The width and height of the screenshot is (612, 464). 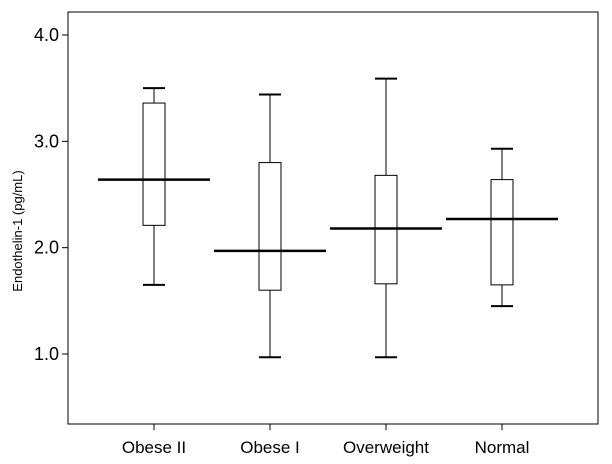 I want to click on y-axis: 1.0 2.0 3.0 4.0, so click(x=51, y=194).